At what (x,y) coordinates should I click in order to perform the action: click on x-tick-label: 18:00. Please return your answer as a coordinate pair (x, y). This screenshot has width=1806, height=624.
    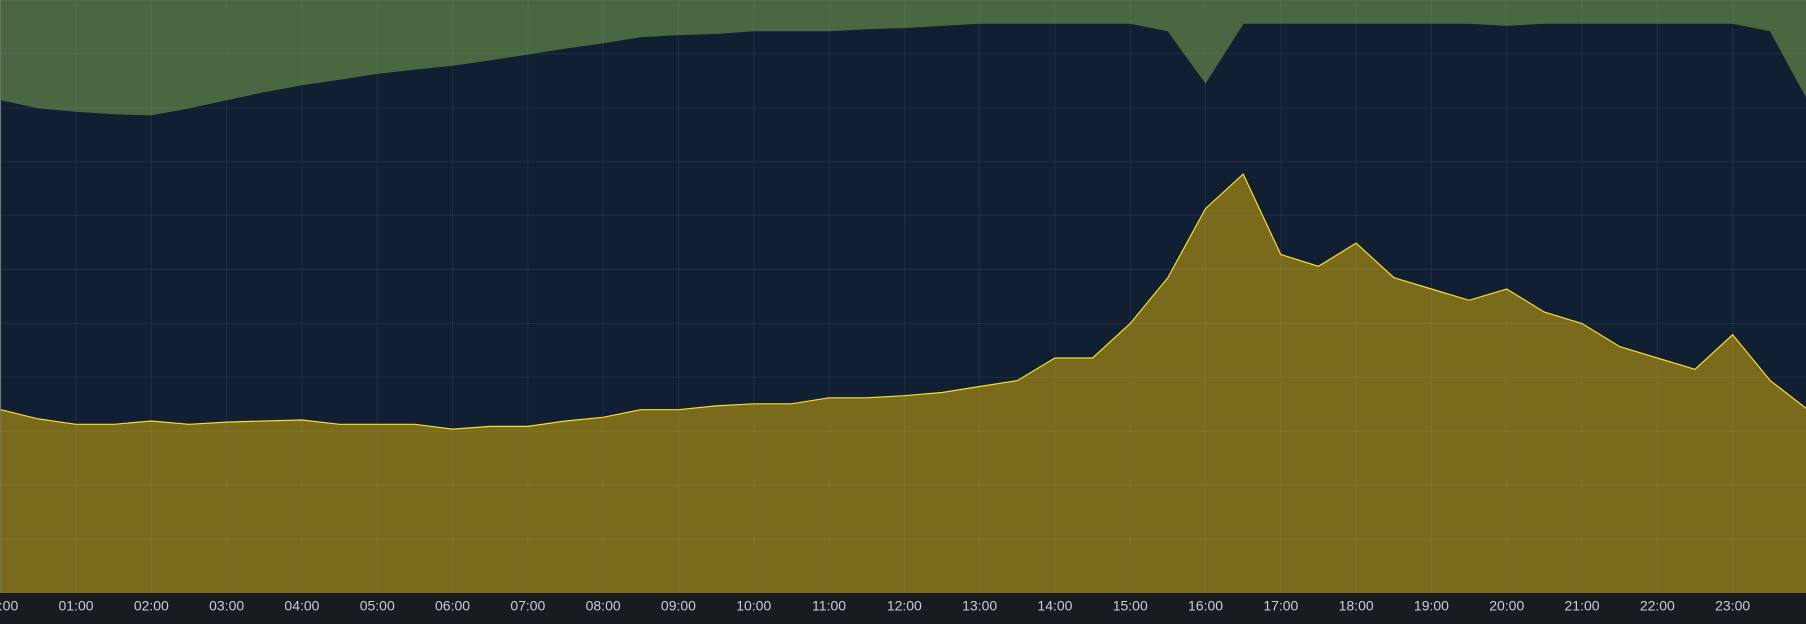
    Looking at the image, I should click on (1356, 606).